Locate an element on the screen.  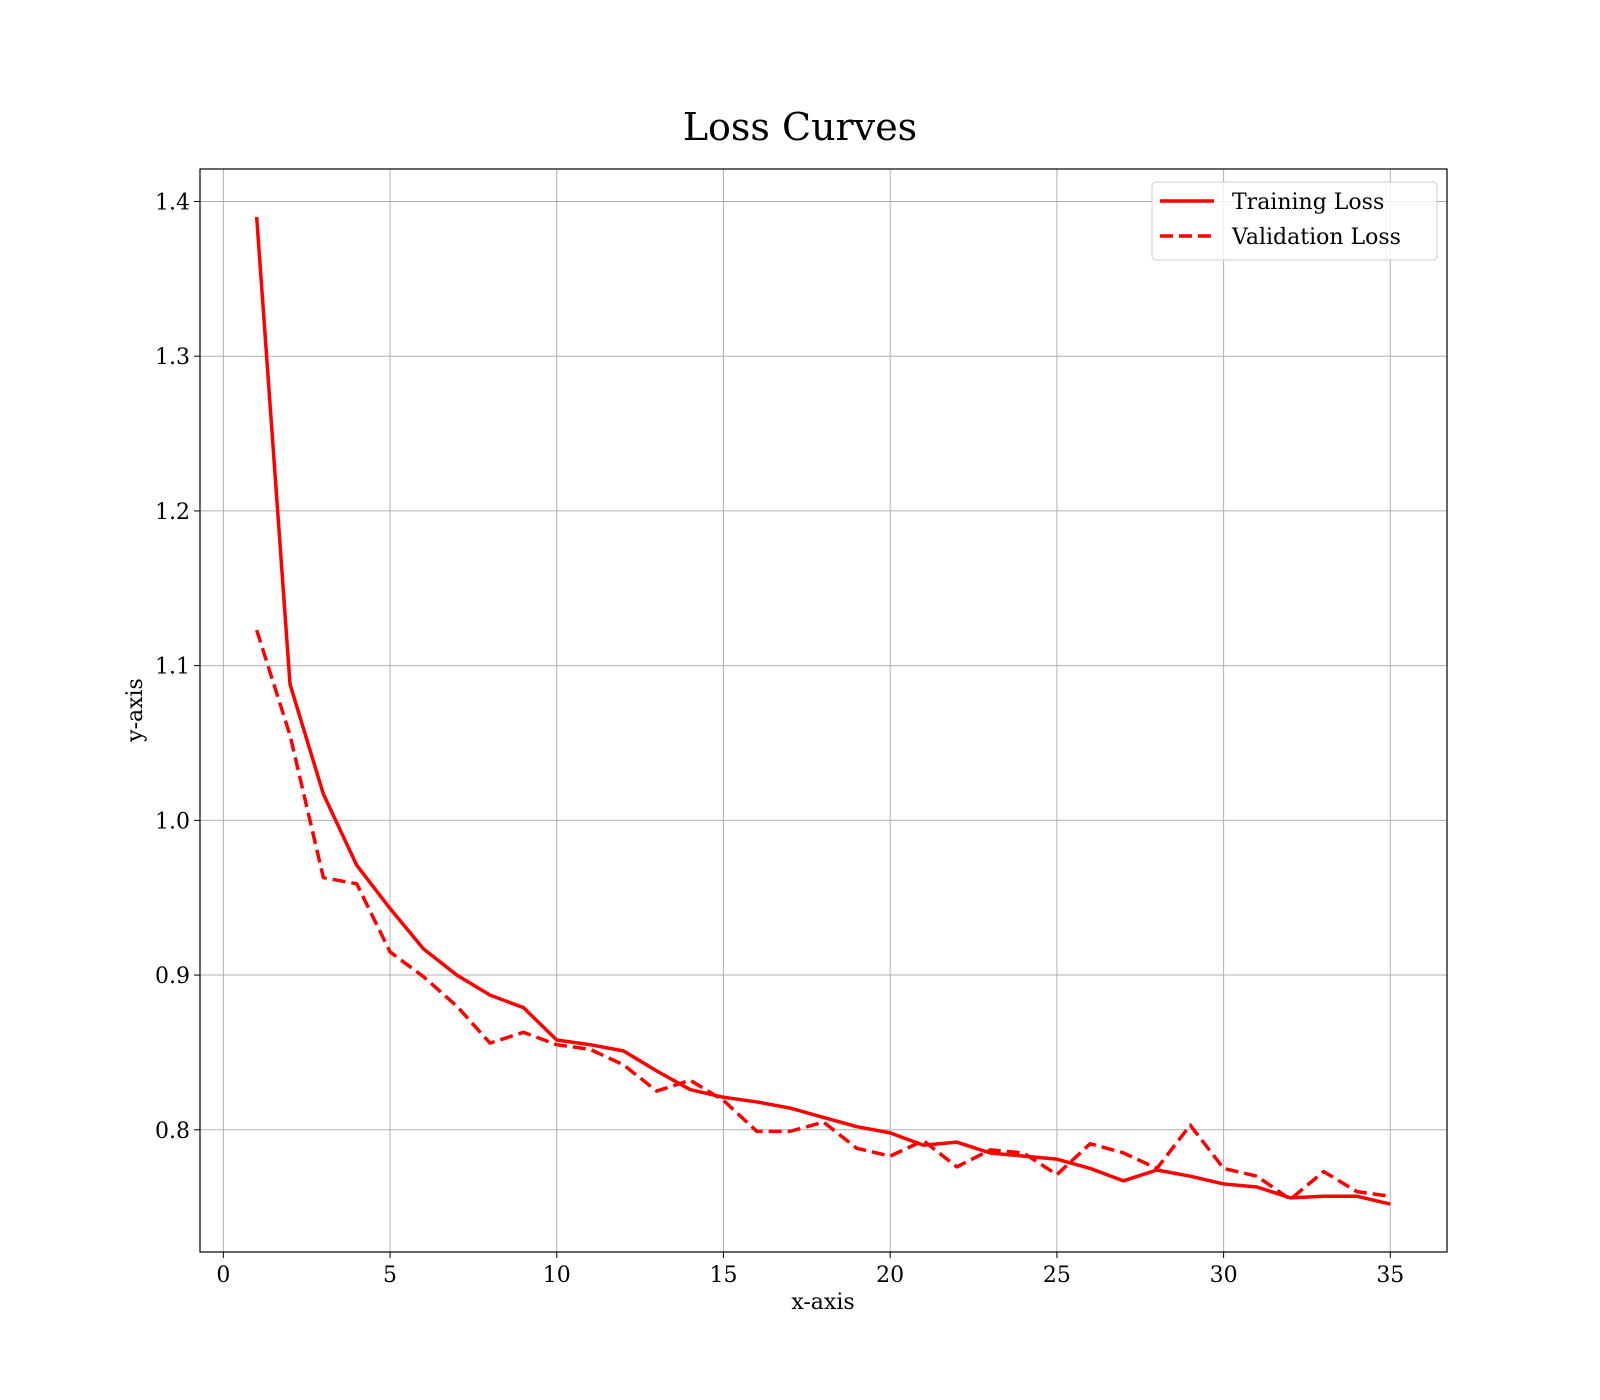
legend: Training Loss Validation Loss is located at coordinates (1294, 221).